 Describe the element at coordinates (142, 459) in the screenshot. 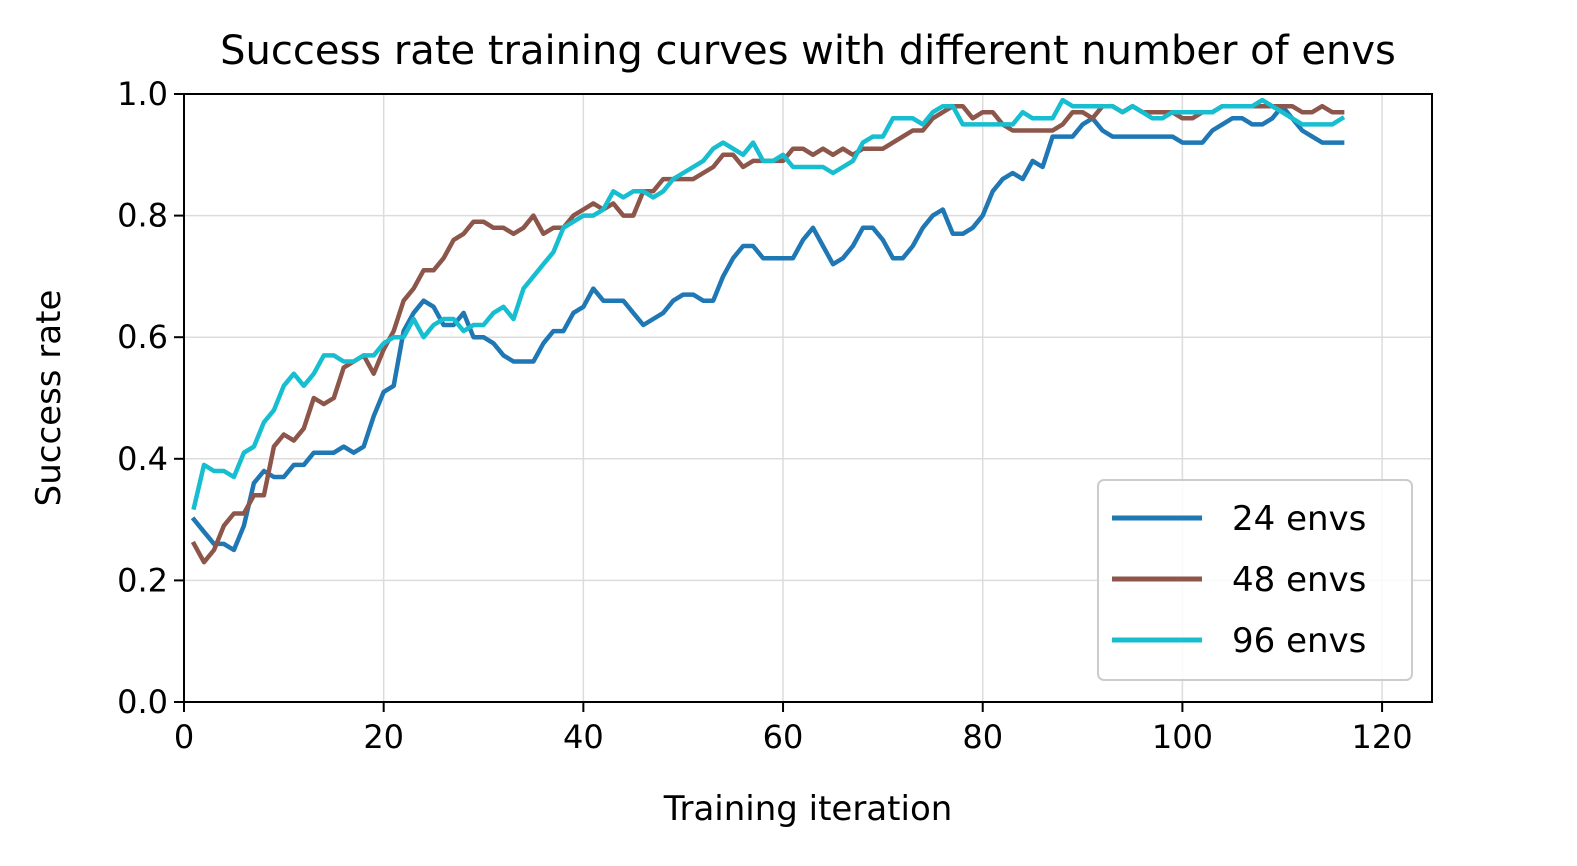

I see `y-tick-label: 0.4` at that location.